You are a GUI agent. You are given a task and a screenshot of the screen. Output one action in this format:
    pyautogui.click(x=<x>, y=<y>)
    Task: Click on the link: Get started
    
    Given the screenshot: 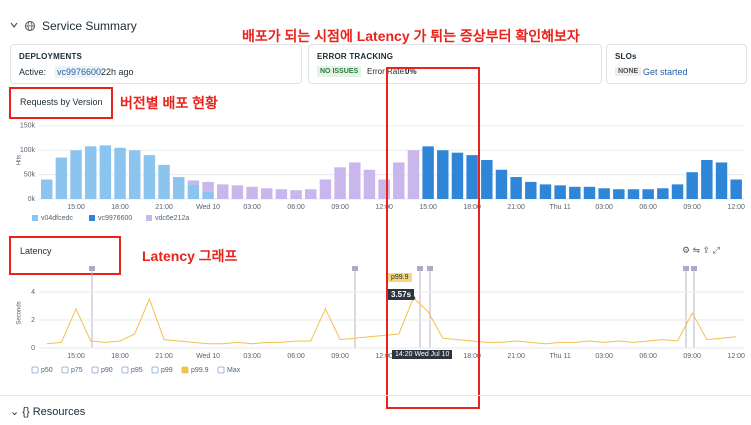 What is the action you would take?
    pyautogui.click(x=665, y=72)
    